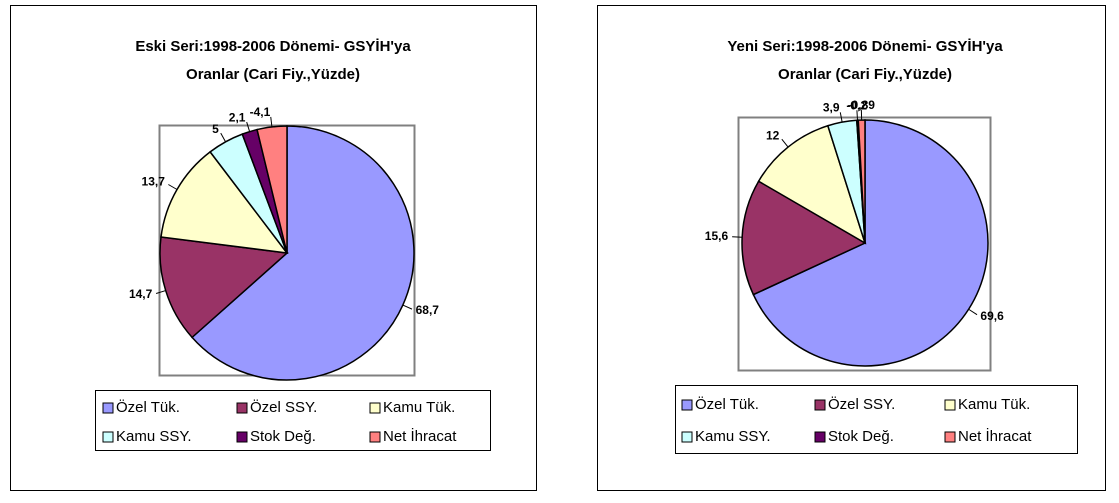  I want to click on data-label: 15,6, so click(717, 236).